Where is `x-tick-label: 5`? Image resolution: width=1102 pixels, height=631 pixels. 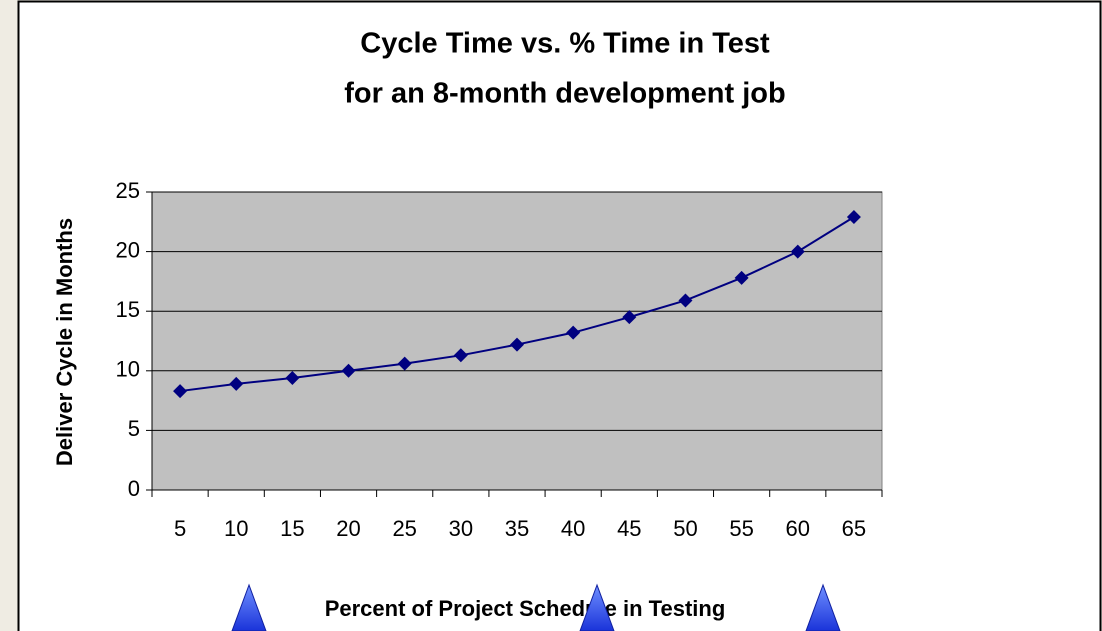 x-tick-label: 5 is located at coordinates (180, 528).